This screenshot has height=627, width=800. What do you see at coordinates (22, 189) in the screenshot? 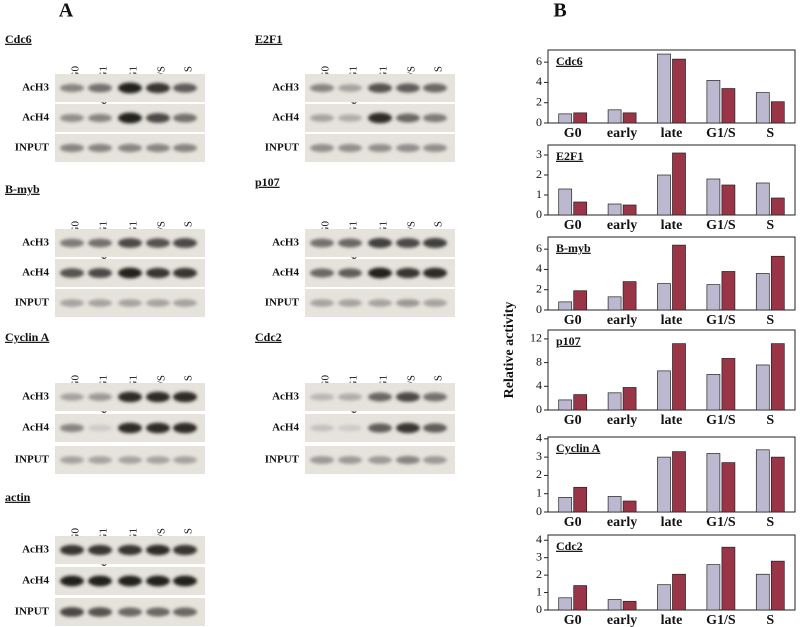
I see `gene-label: B-myb` at bounding box center [22, 189].